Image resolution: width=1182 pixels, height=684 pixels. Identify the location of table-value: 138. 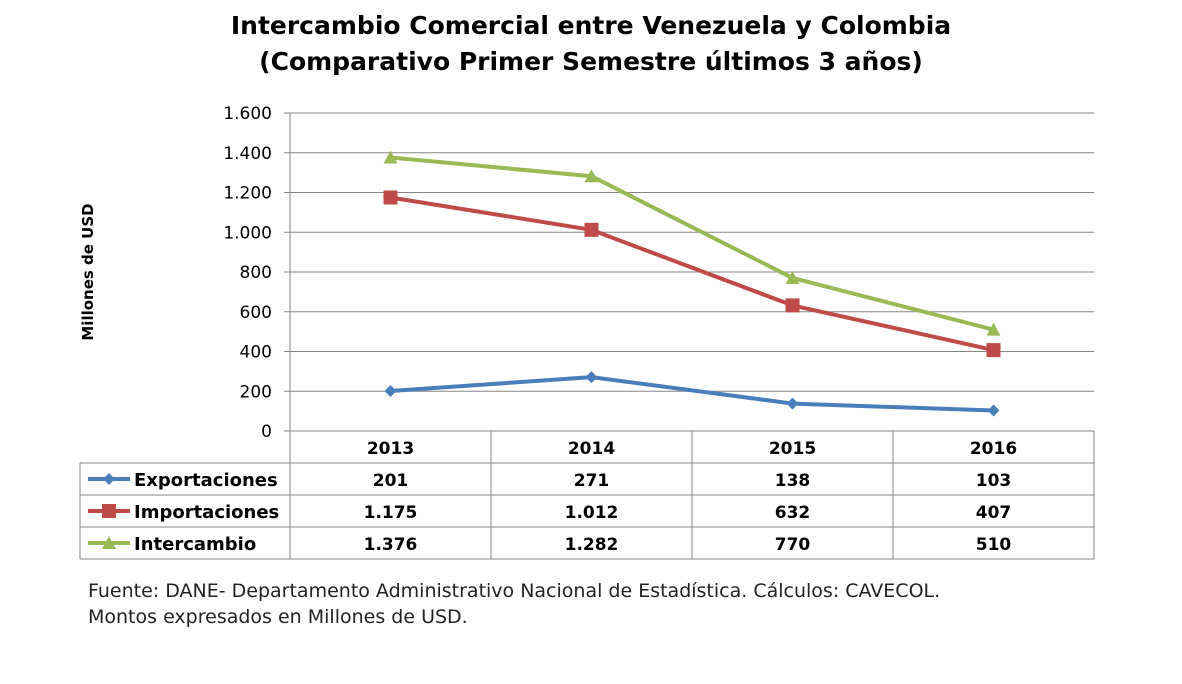
(793, 481).